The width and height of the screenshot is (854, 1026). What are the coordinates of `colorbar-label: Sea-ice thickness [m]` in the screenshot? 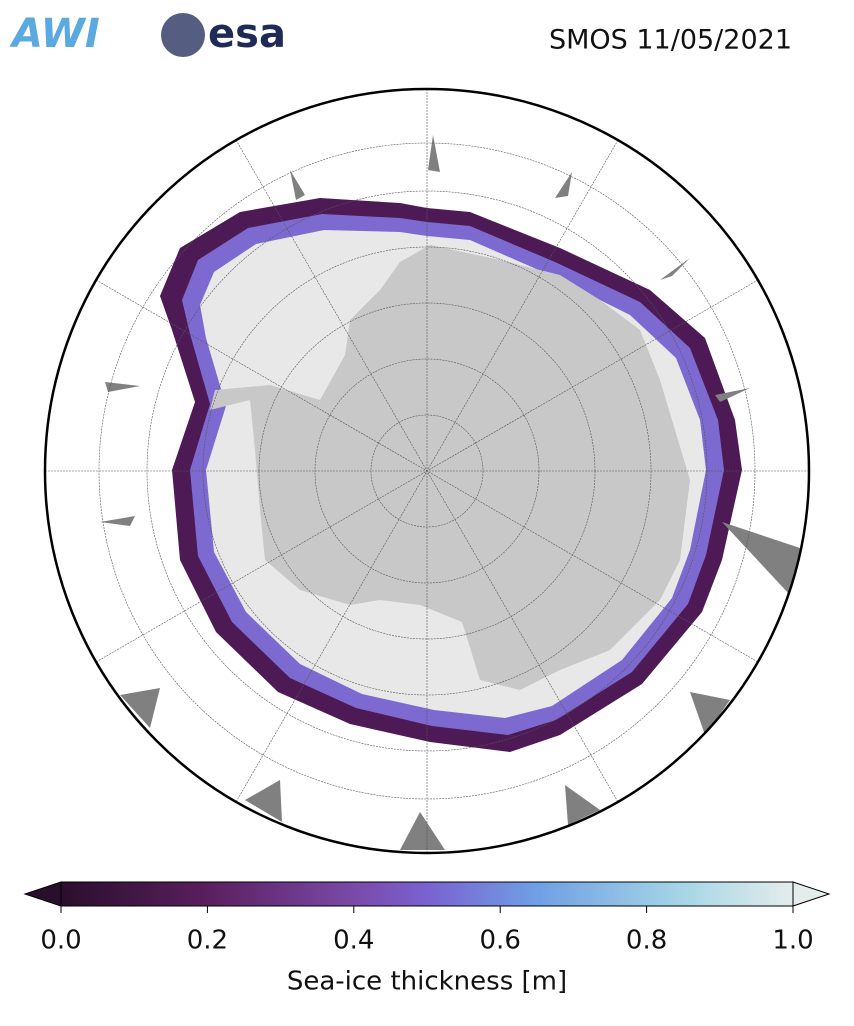 It's located at (427, 982).